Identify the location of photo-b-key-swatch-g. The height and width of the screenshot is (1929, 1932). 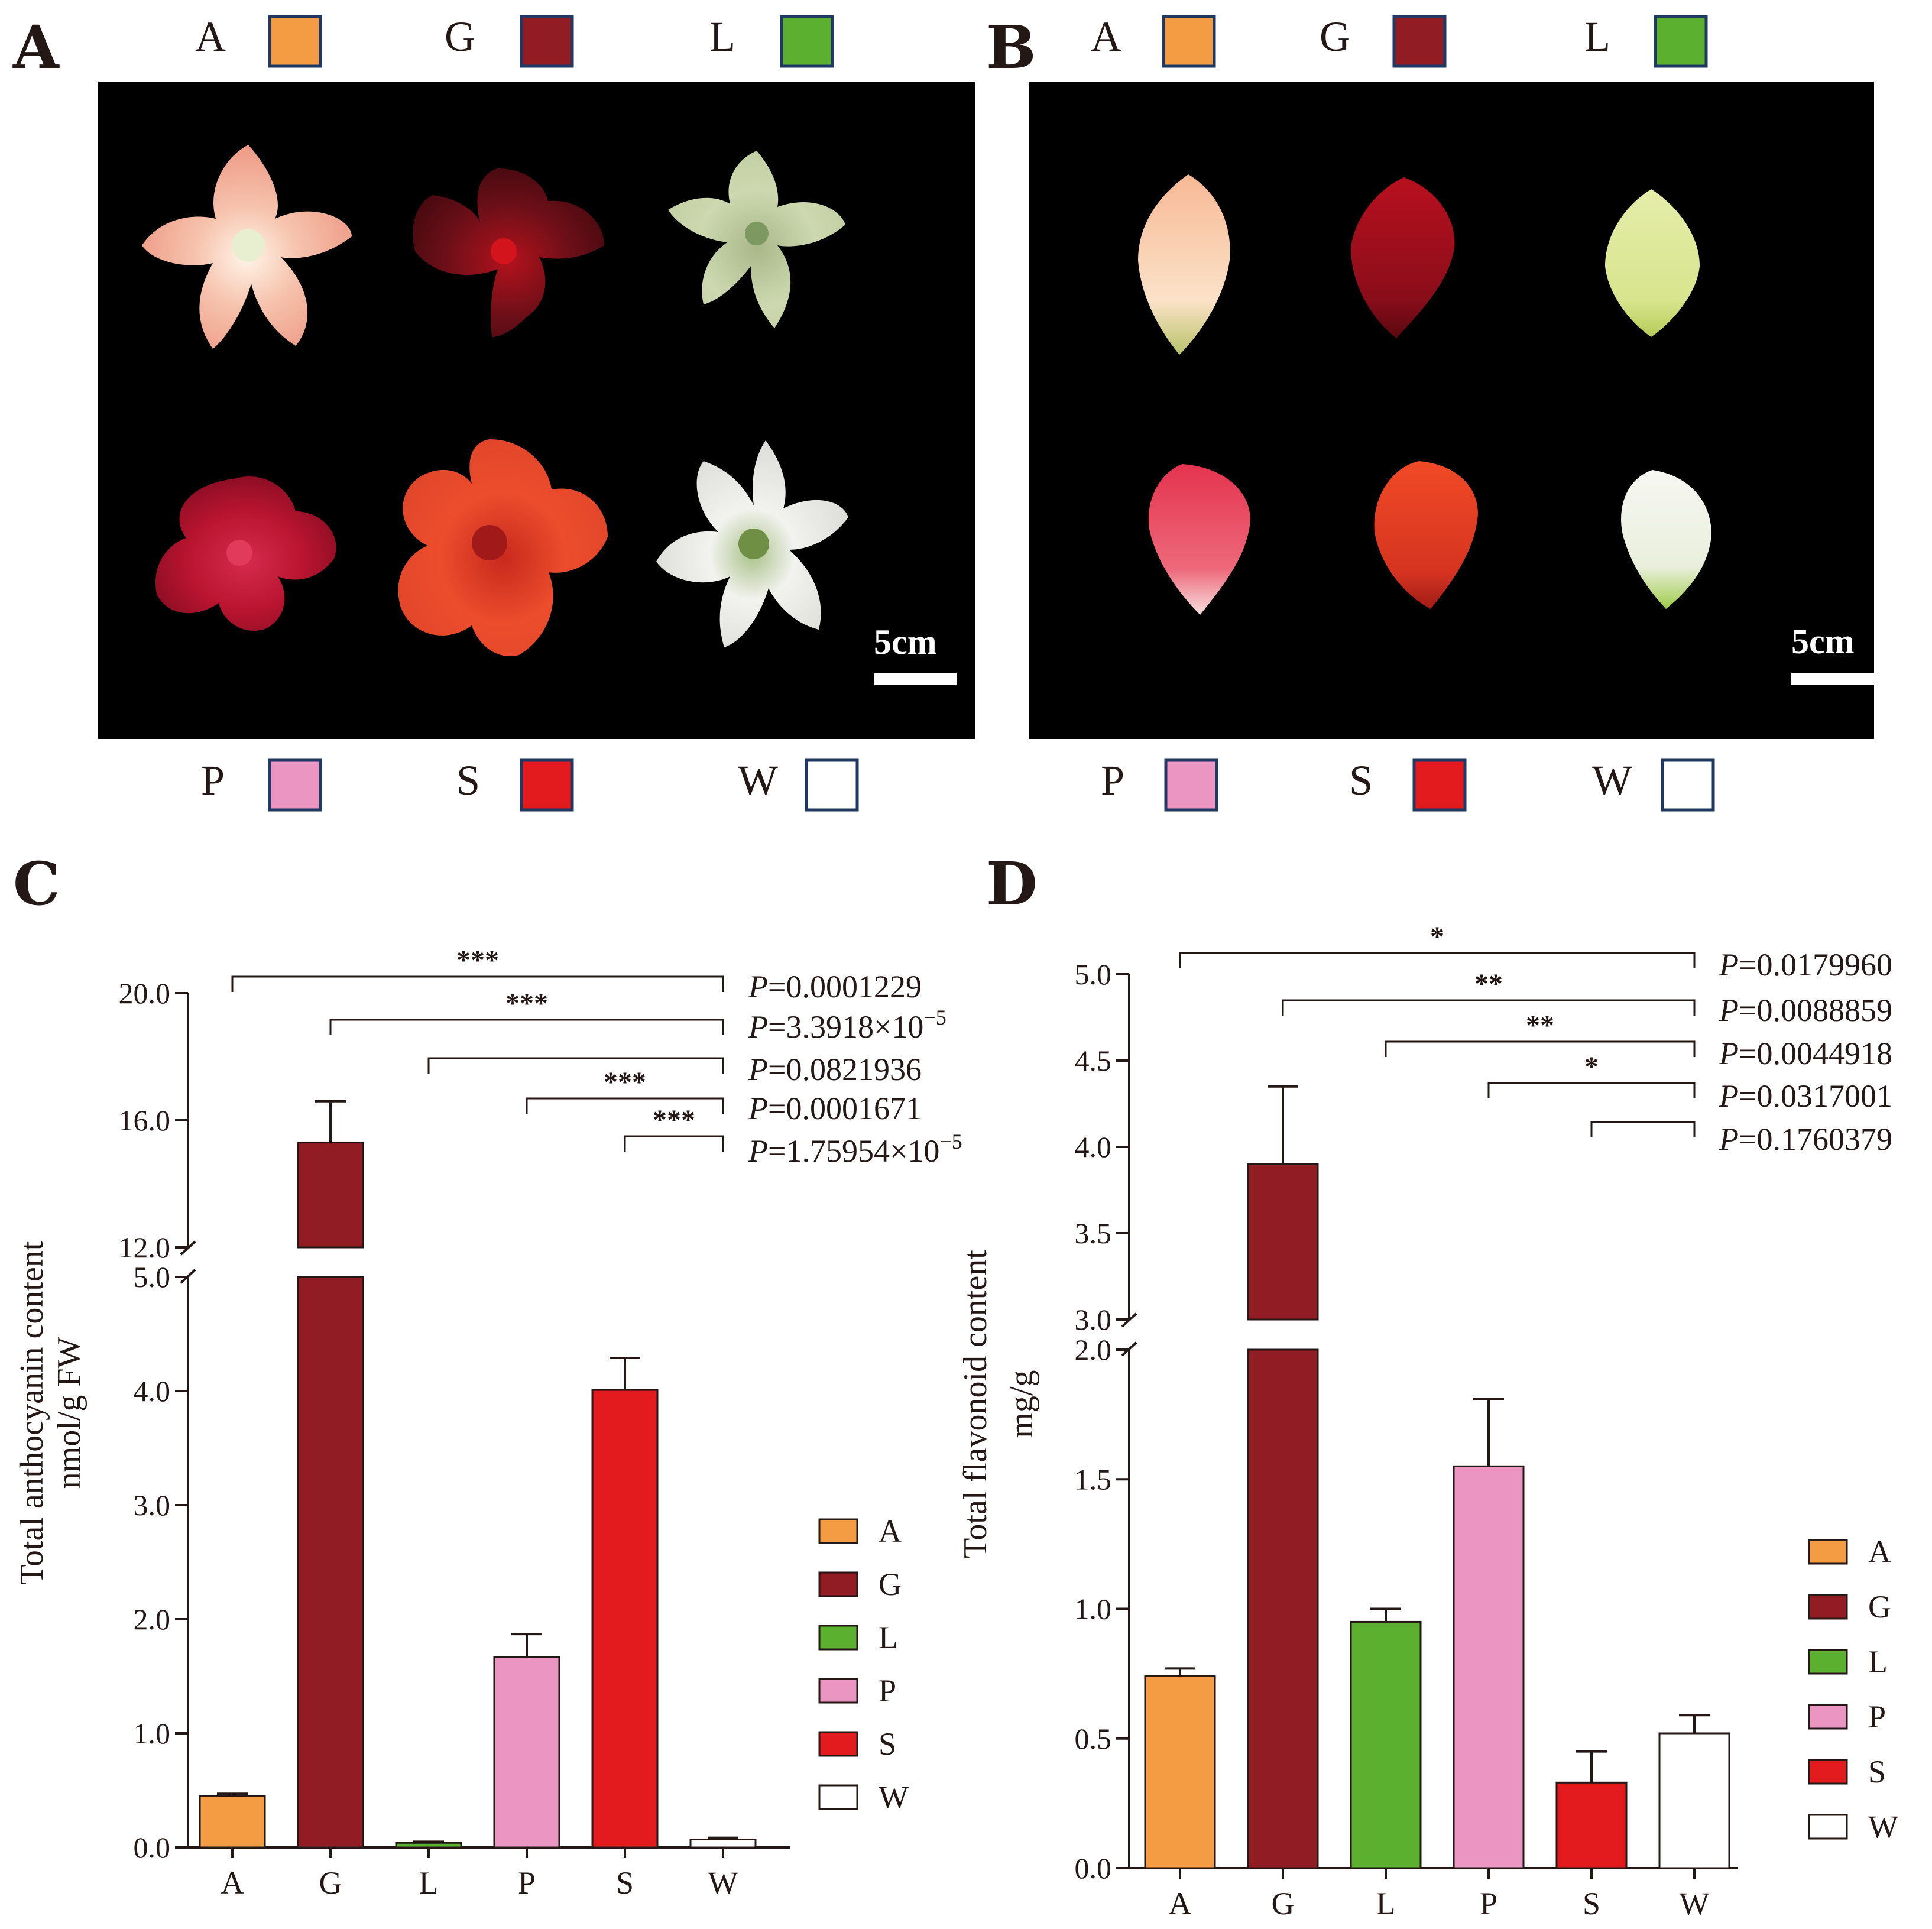
(1419, 41).